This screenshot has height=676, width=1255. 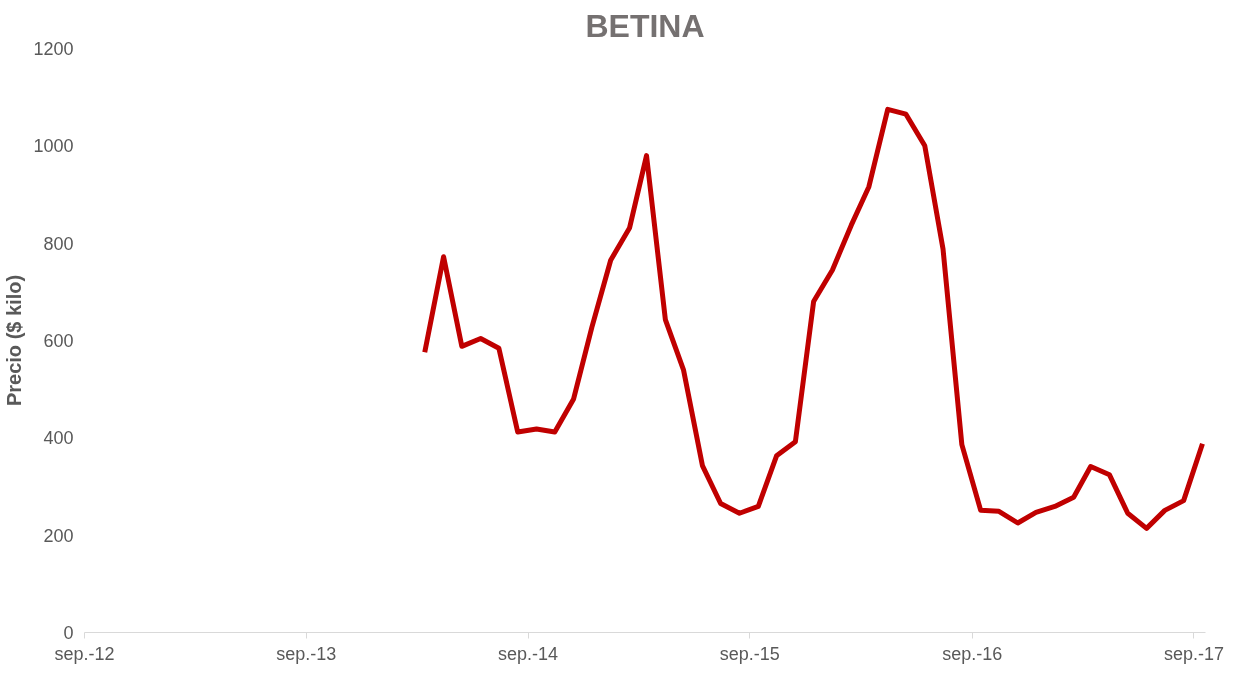 What do you see at coordinates (84, 653) in the screenshot?
I see `x-tick-label: sep.-12` at bounding box center [84, 653].